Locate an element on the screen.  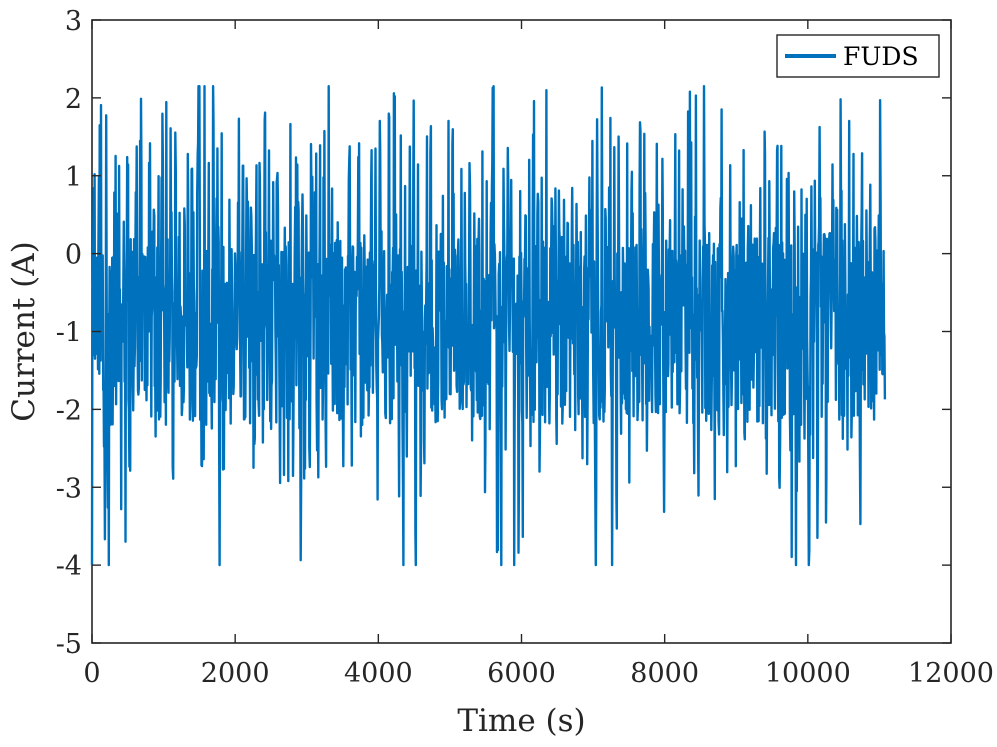
x-tick-label: 6000 is located at coordinates (521, 673).